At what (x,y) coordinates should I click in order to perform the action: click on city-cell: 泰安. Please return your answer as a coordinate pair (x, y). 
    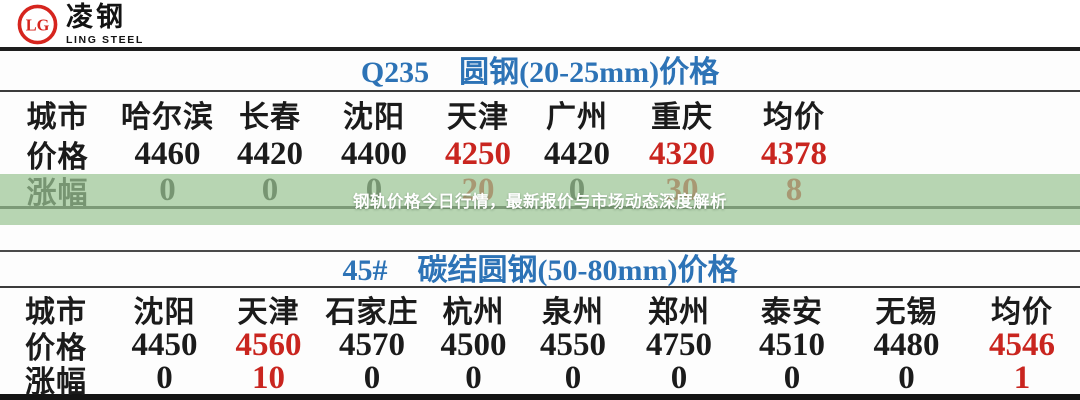
    Looking at the image, I should click on (792, 312).